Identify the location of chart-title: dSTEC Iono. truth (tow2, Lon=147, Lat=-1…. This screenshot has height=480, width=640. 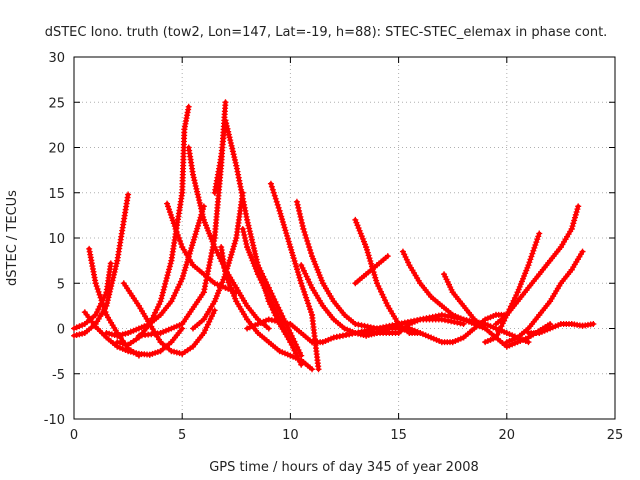
(326, 32).